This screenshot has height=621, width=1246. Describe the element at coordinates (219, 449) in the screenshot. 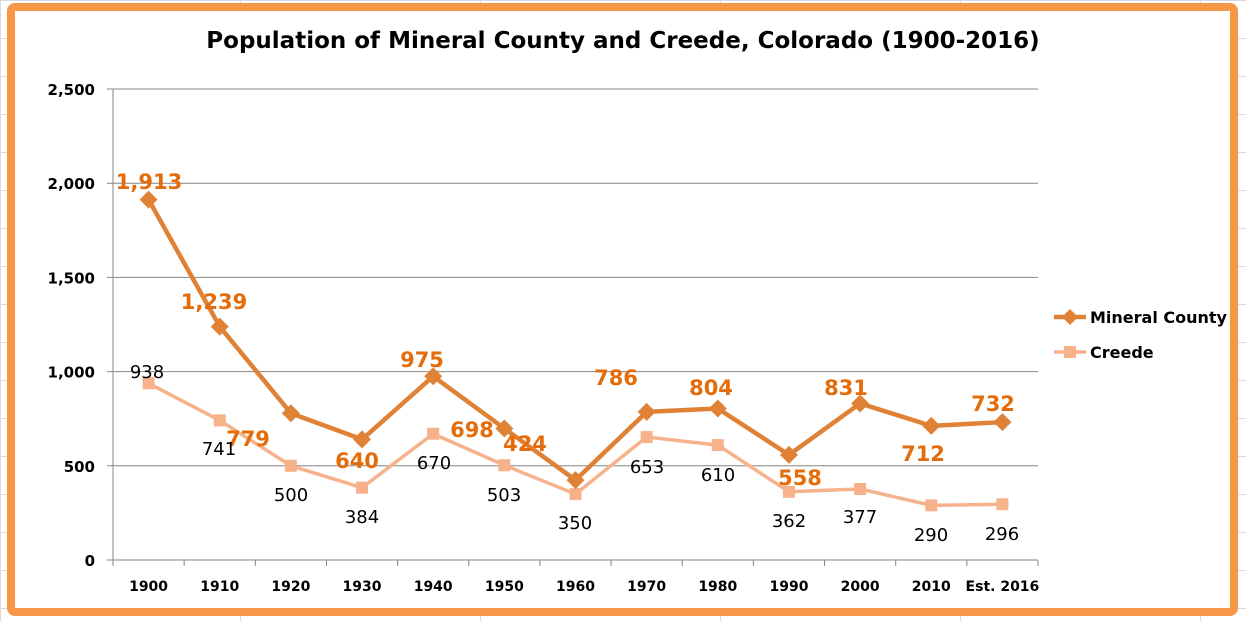

I see `data-label: 741` at that location.